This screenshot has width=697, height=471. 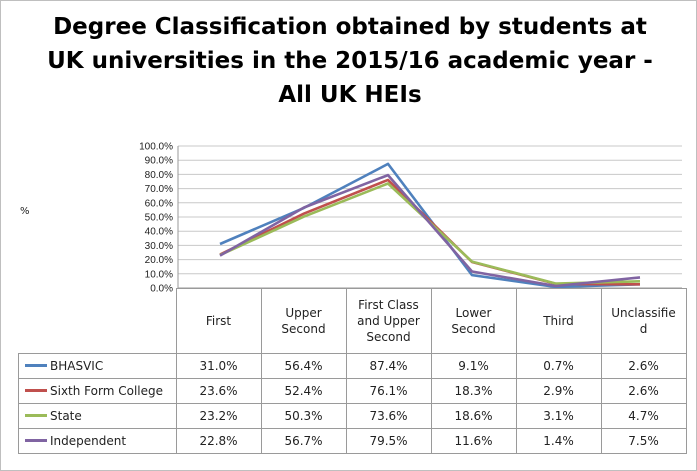 I want to click on value-cell: 76.1%, so click(x=388, y=390).